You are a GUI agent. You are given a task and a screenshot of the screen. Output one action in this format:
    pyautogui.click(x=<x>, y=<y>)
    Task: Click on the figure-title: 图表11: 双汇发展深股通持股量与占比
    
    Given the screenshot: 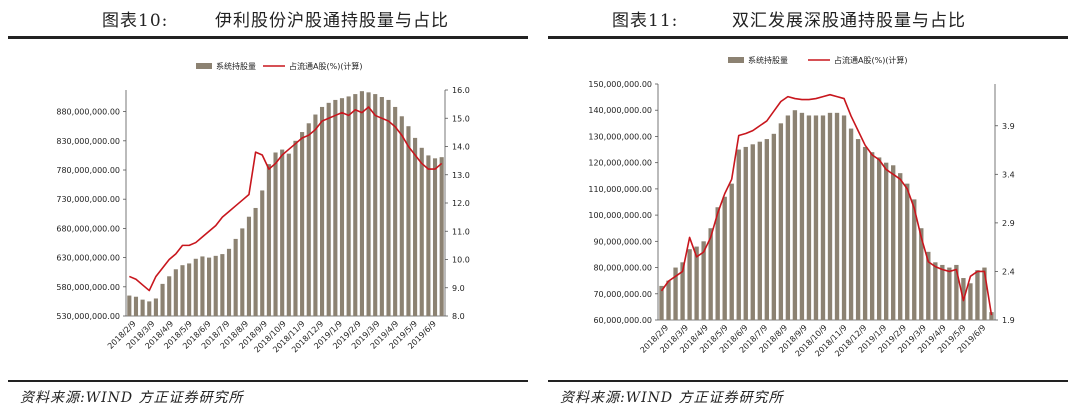 What is the action you would take?
    pyautogui.click(x=810, y=18)
    